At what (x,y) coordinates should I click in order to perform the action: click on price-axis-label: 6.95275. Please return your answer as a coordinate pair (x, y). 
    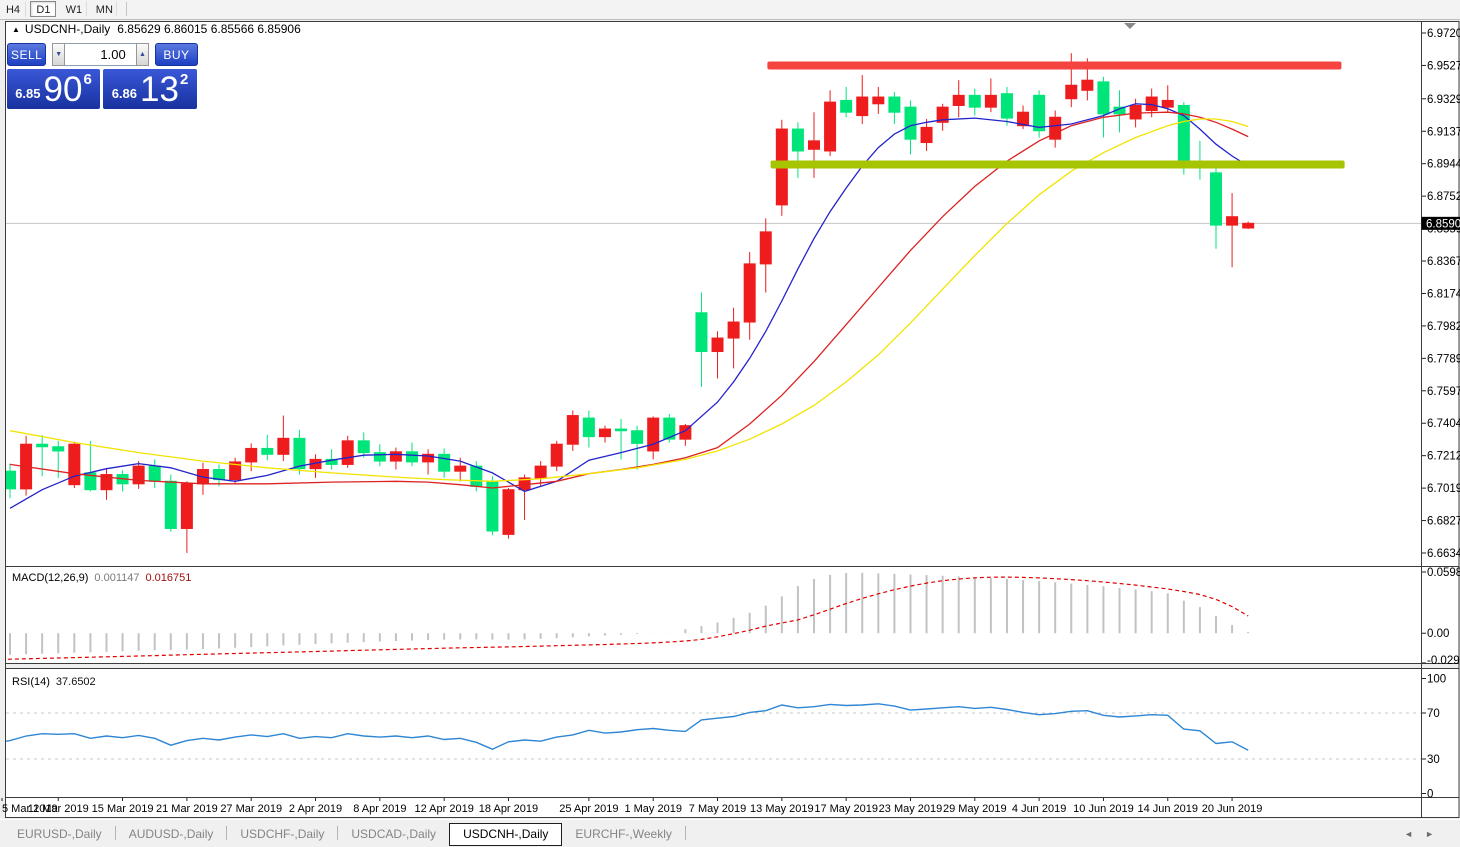
    Looking at the image, I should click on (1443, 66).